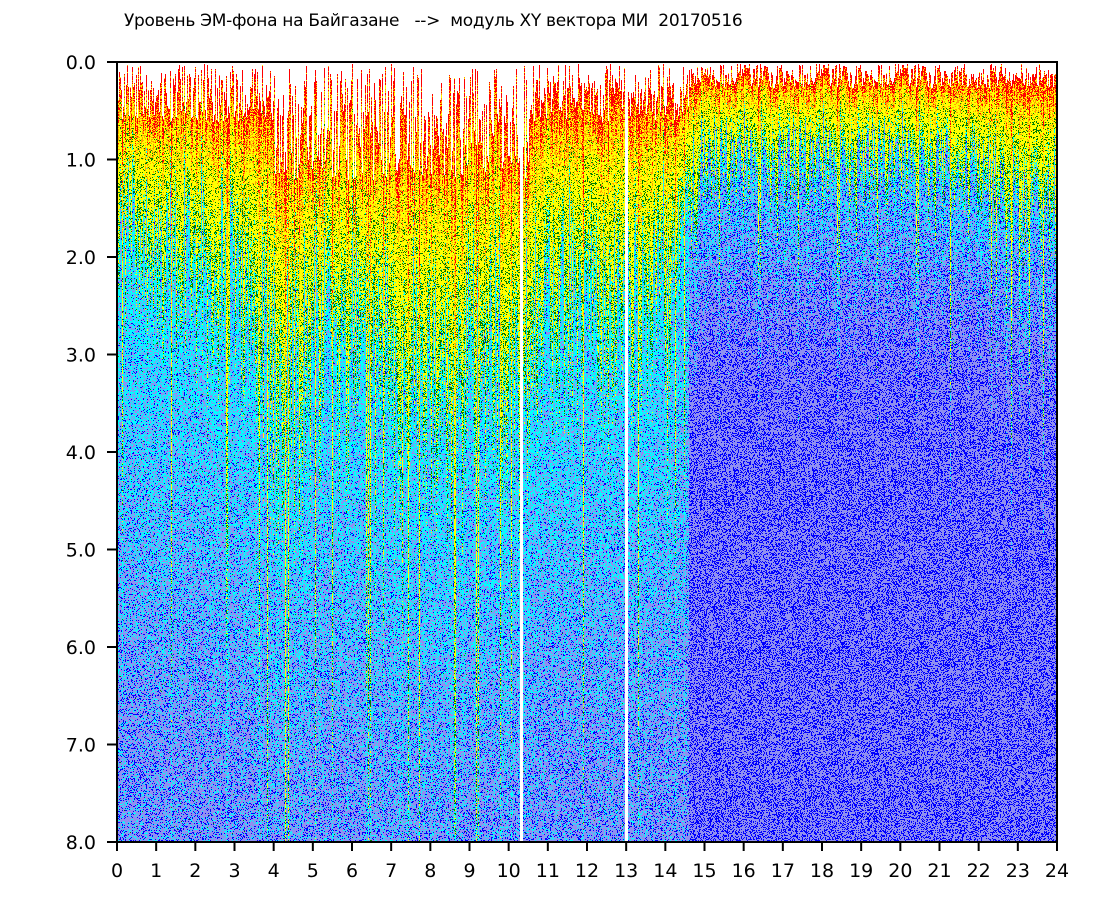  I want to click on y-tick-label: 2.0, so click(81, 258).